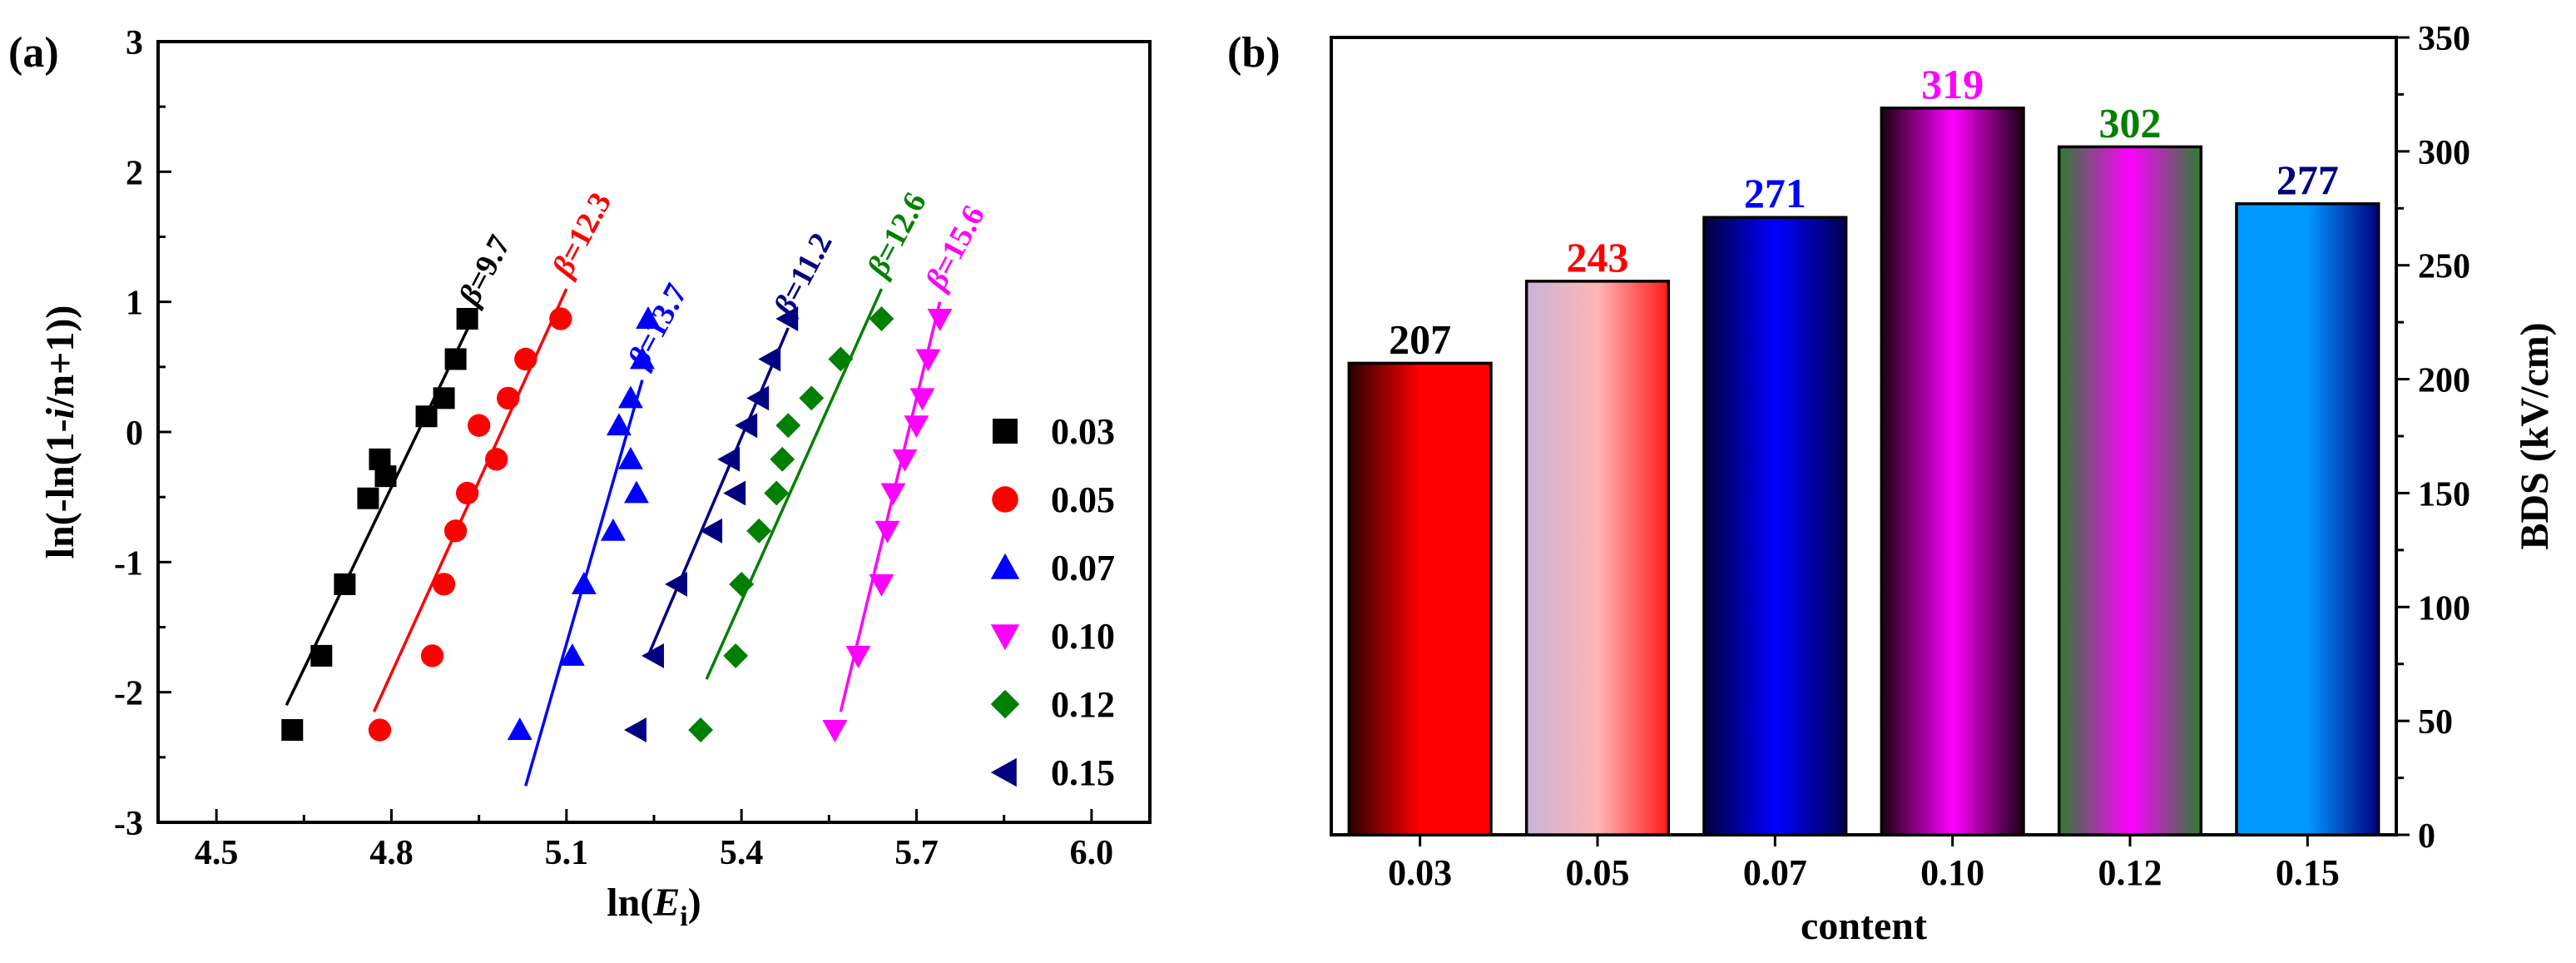 The image size is (2576, 963). Describe the element at coordinates (582, 236) in the screenshot. I see `beta-label-0.05: β=12.3` at that location.